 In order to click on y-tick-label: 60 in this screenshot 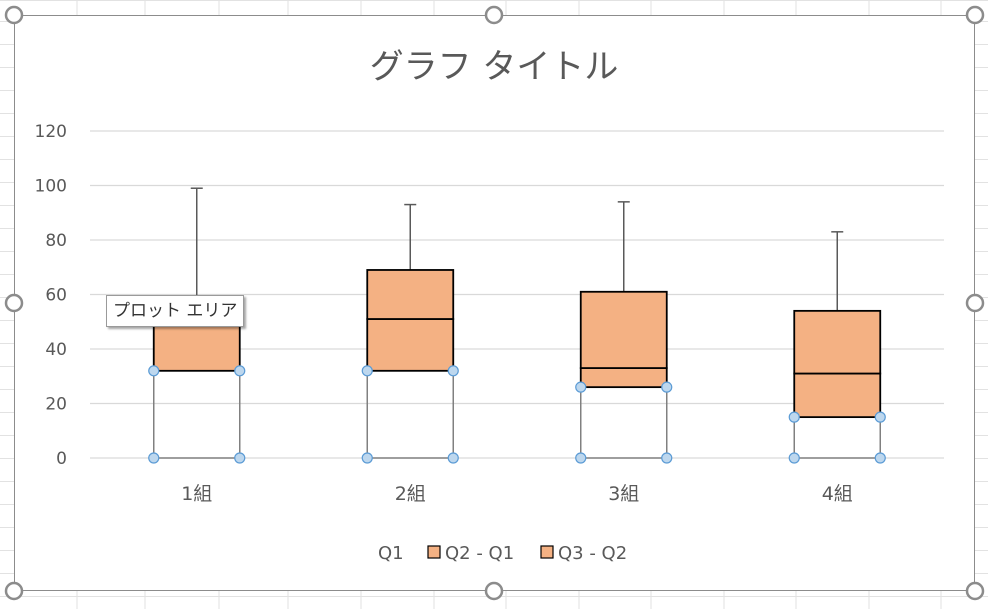, I will do `click(56, 296)`.